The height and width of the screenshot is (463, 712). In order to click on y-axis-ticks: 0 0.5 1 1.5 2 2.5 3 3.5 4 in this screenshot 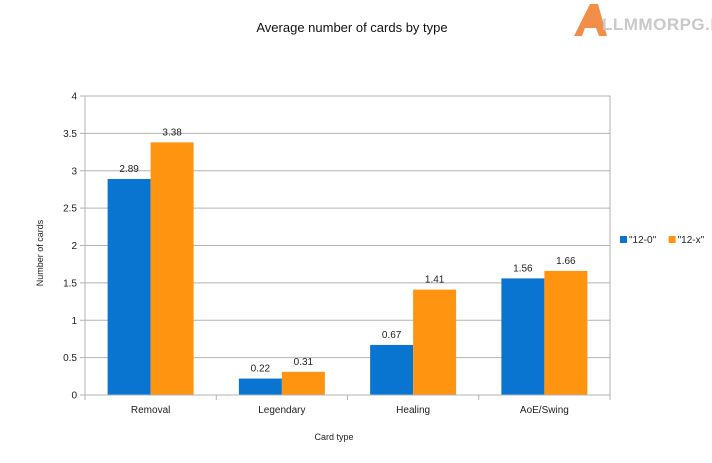, I will do `click(74, 247)`.